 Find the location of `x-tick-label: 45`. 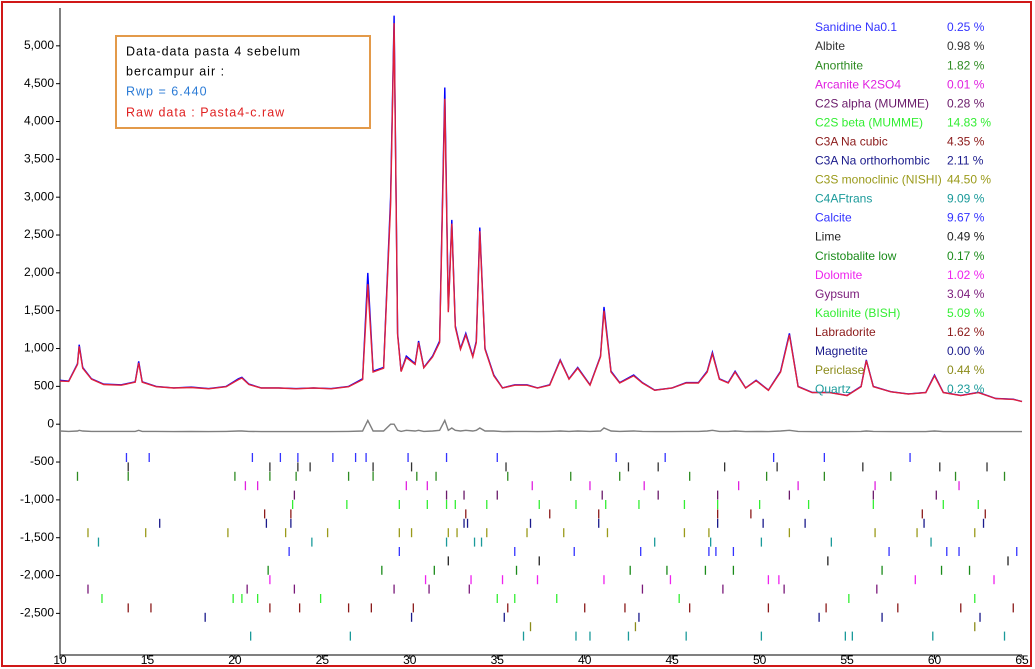

x-tick-label: 45 is located at coordinates (673, 660).